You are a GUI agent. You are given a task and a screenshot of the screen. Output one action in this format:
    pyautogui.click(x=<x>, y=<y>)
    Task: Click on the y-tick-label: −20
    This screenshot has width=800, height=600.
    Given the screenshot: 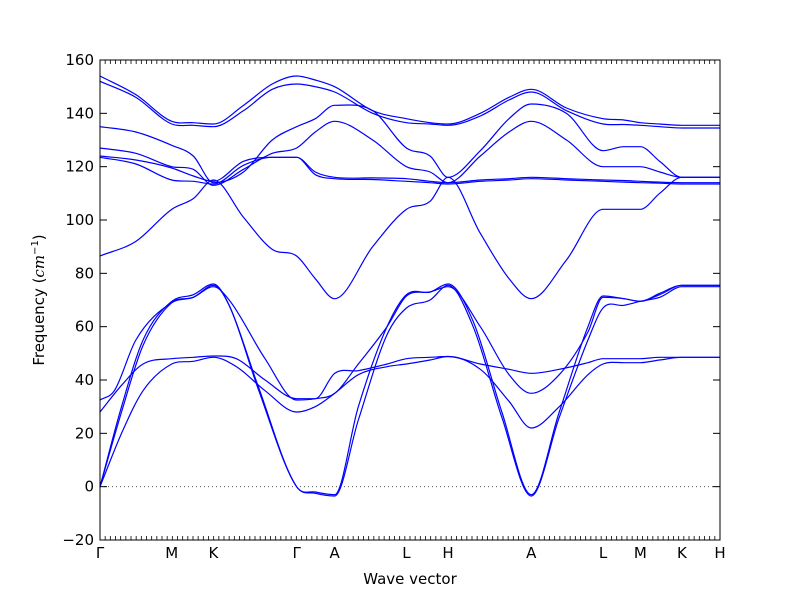 What is the action you would take?
    pyautogui.click(x=78, y=540)
    